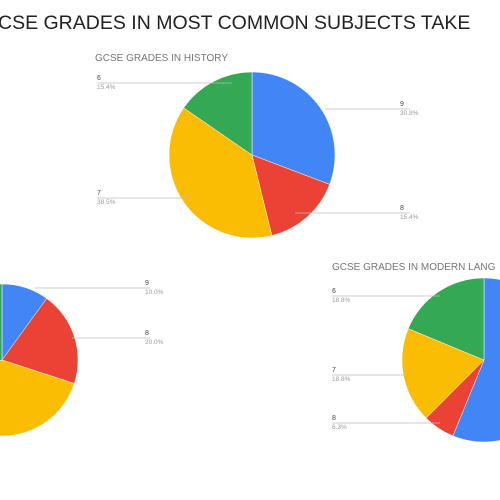  Describe the element at coordinates (409, 113) in the screenshot. I see `value-label: 30.8%` at that location.